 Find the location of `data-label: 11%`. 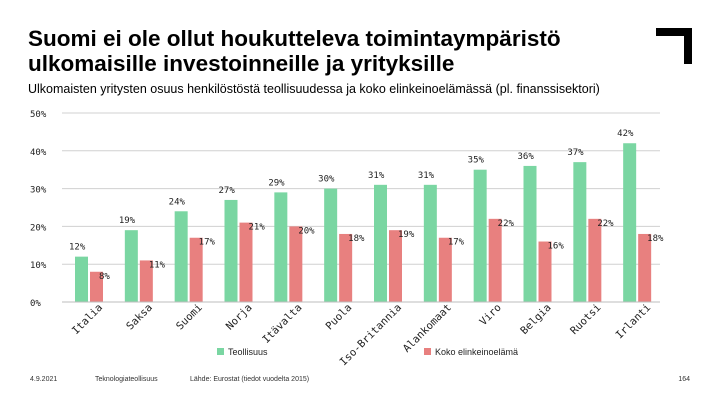

data-label: 11% is located at coordinates (157, 265).